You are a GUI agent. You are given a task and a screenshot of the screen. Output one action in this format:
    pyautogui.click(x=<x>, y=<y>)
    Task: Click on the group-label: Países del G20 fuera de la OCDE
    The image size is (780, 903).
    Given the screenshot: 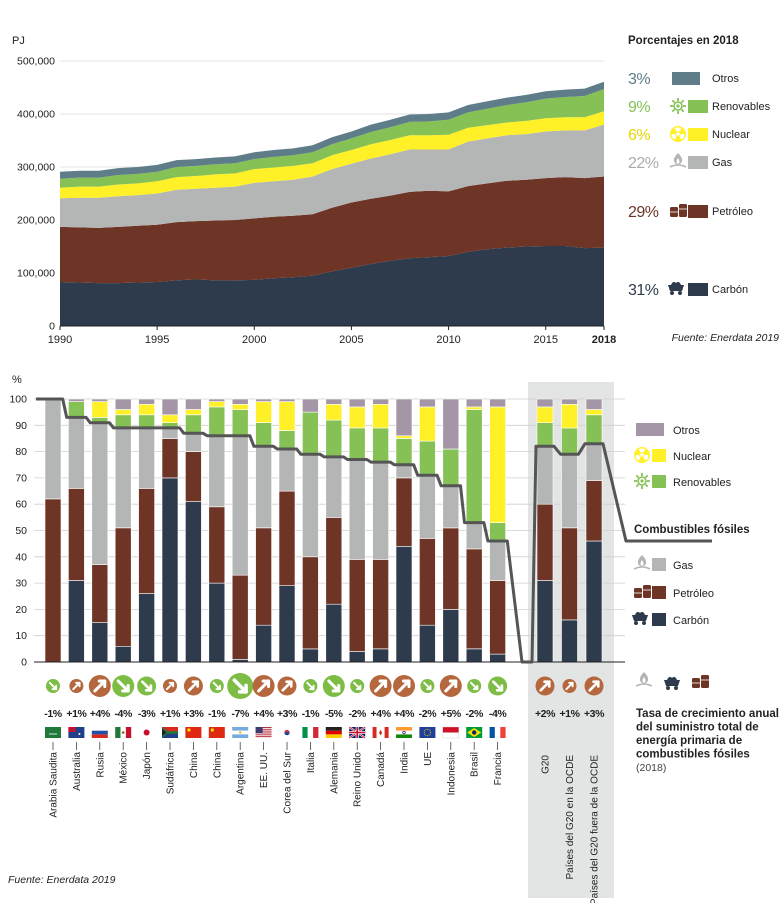 What is the action you would take?
    pyautogui.click(x=595, y=829)
    